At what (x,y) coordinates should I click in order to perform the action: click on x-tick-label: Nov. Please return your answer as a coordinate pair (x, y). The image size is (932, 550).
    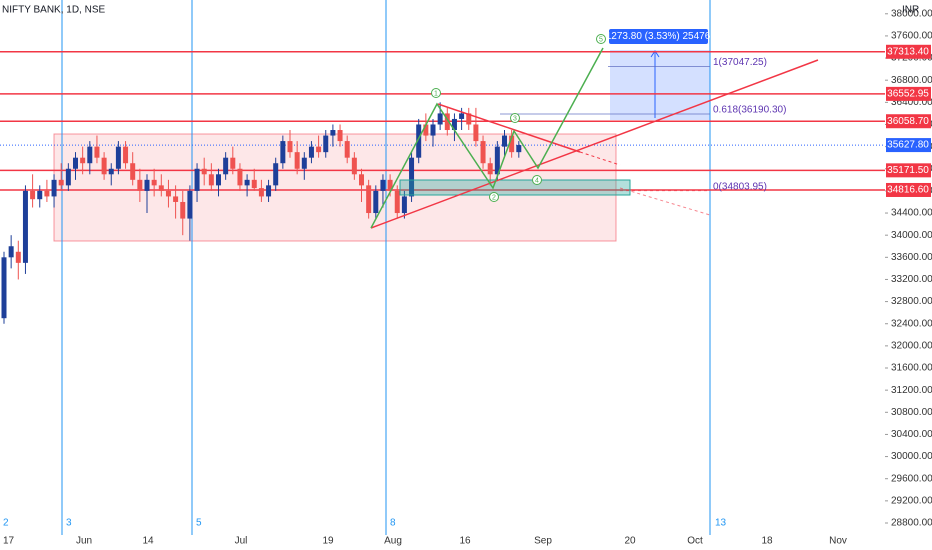
    Looking at the image, I should click on (838, 541).